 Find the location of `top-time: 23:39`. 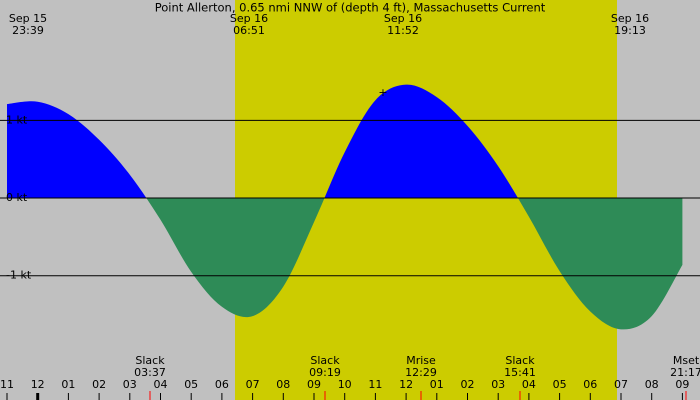

top-time: 23:39 is located at coordinates (28, 30).